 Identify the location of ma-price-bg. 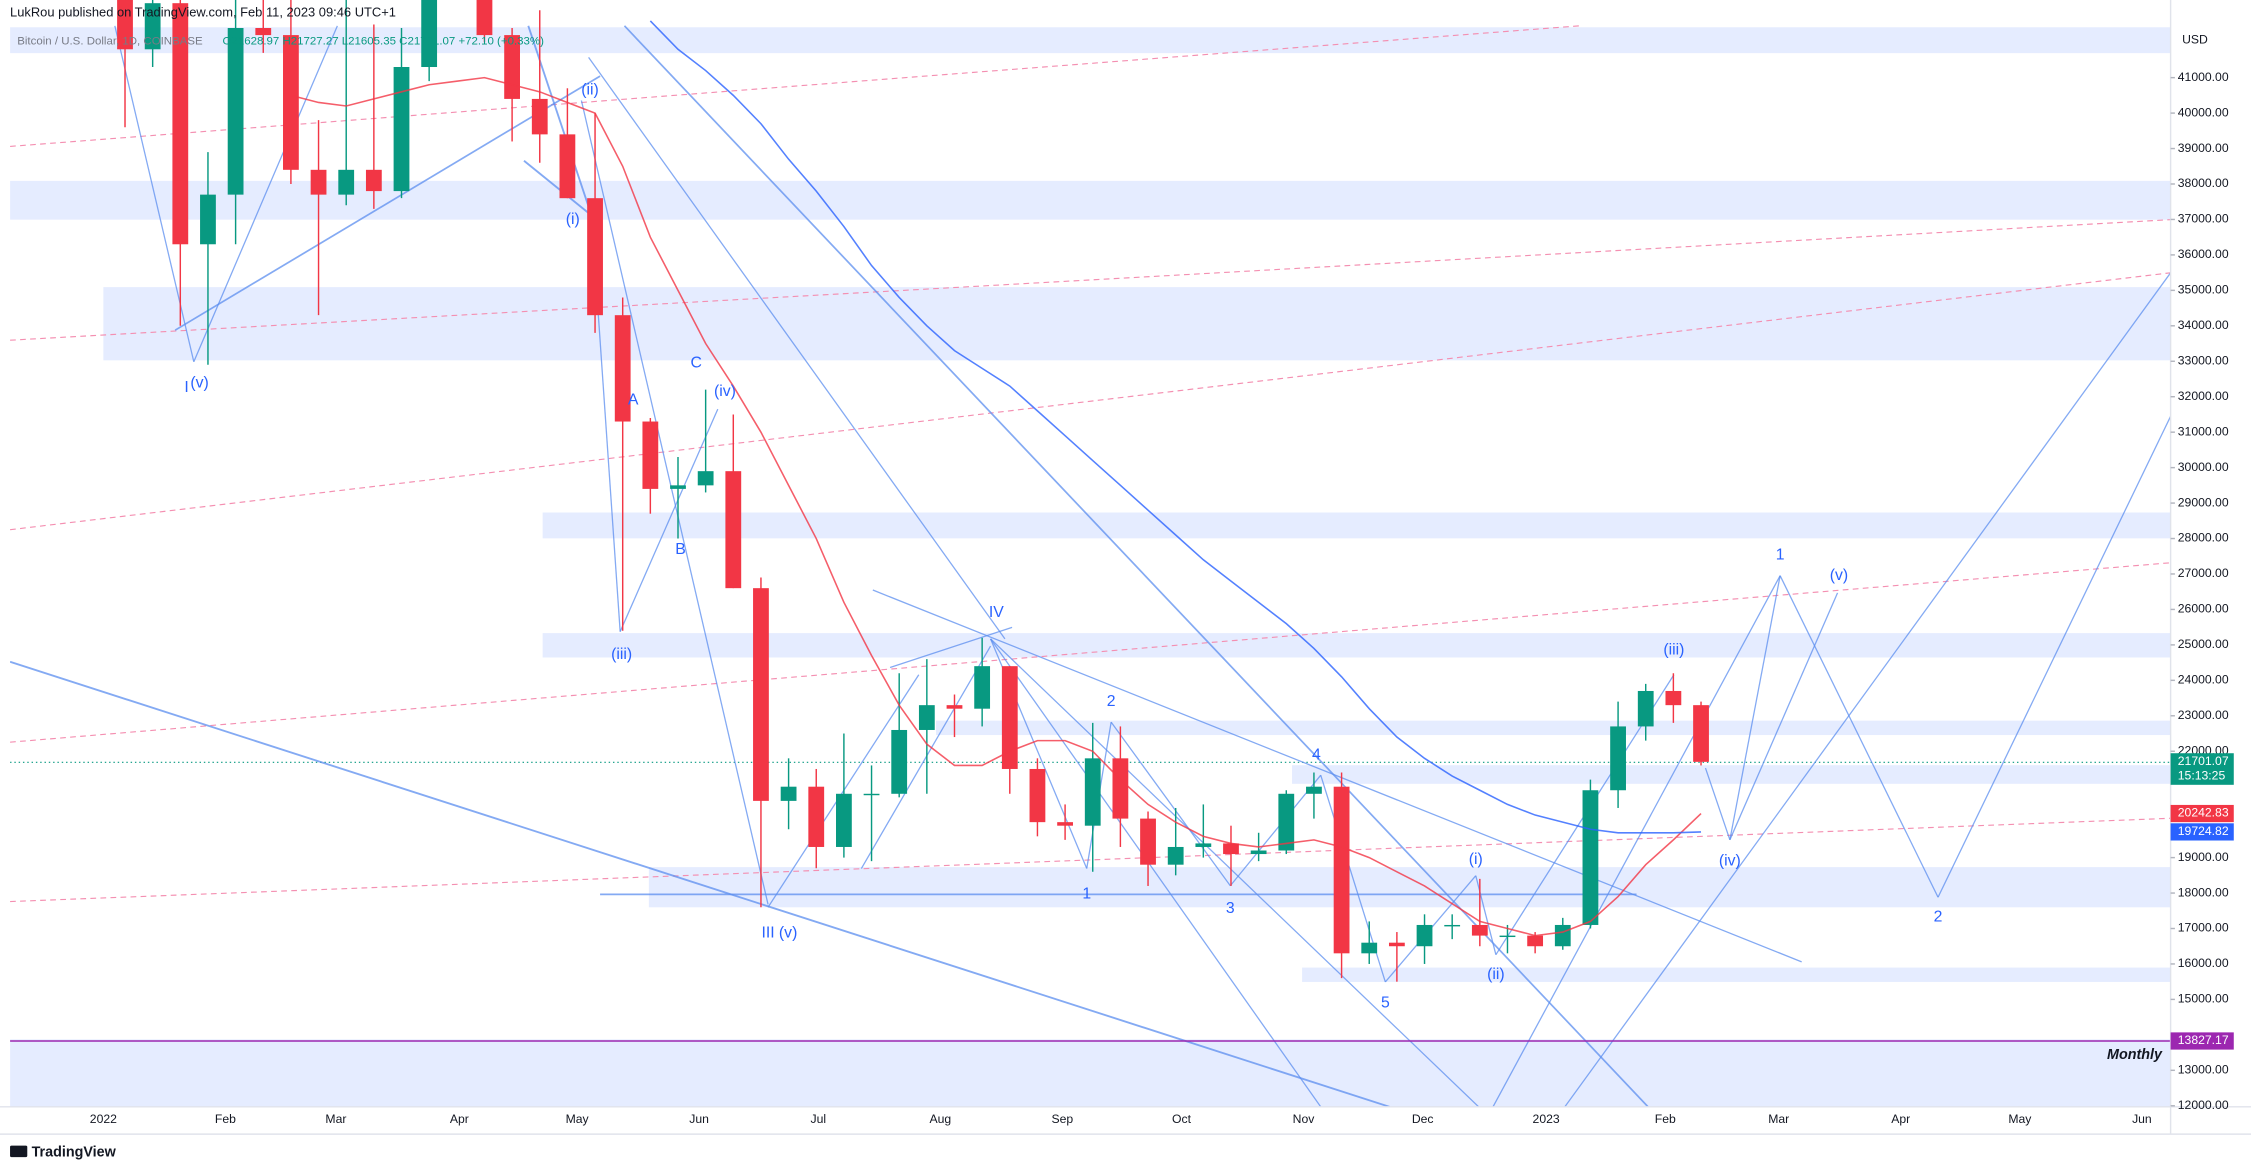
(2202, 813).